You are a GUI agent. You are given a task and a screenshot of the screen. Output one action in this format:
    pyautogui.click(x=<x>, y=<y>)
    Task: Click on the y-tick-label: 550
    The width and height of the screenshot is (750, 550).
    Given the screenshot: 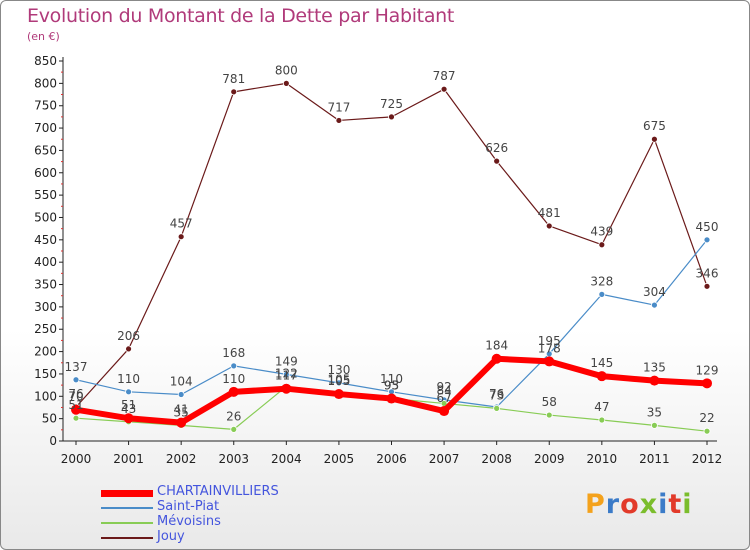 What is the action you would take?
    pyautogui.click(x=45, y=195)
    